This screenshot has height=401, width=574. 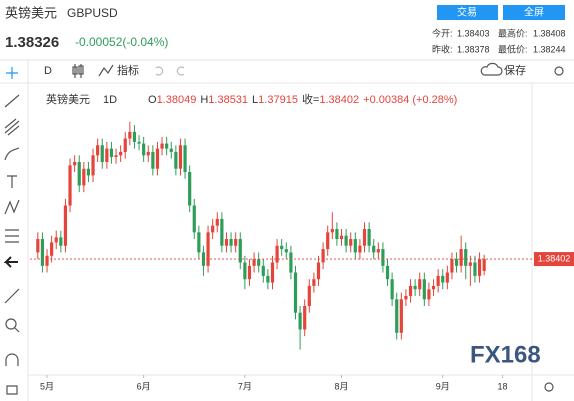 What do you see at coordinates (68, 99) in the screenshot?
I see `legend-title: 英镑美元` at bounding box center [68, 99].